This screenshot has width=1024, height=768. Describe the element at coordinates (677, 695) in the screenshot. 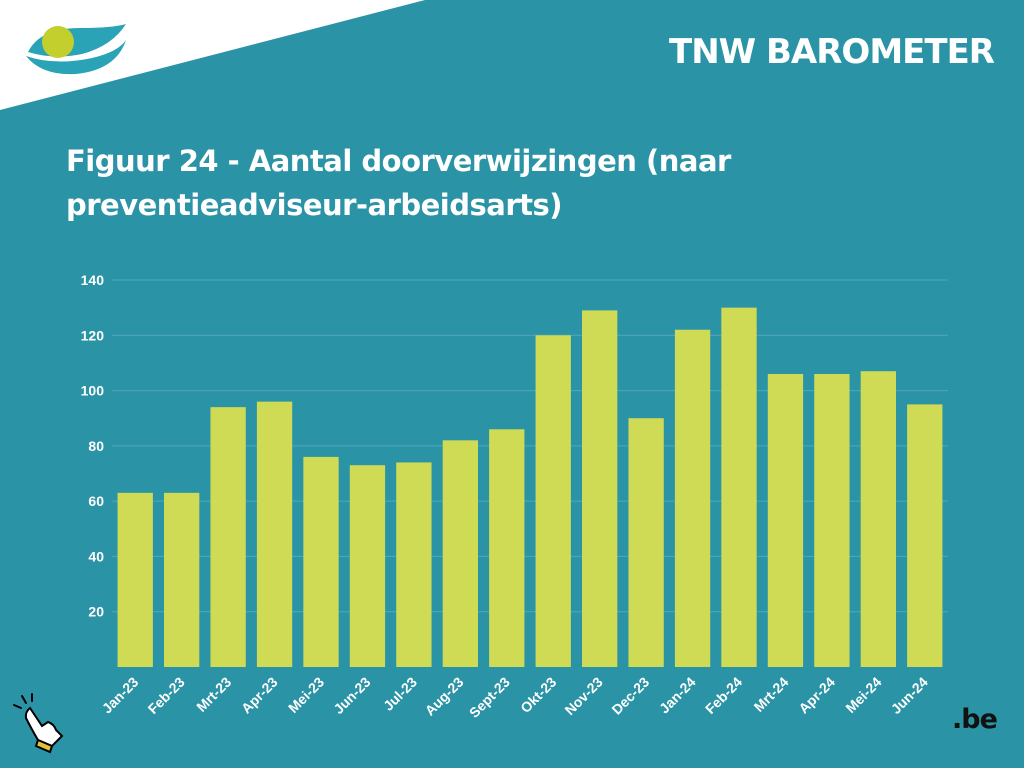

I see `x-tick-label: Jan-24` at that location.